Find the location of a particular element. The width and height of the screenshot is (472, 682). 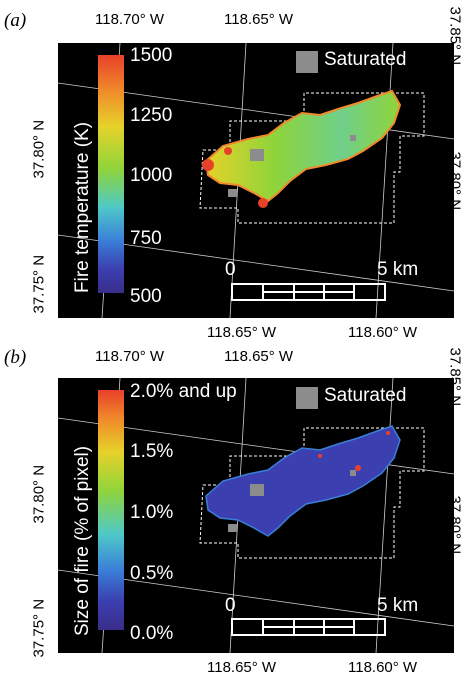

colorbar-tick: 1500 is located at coordinates (151, 55).